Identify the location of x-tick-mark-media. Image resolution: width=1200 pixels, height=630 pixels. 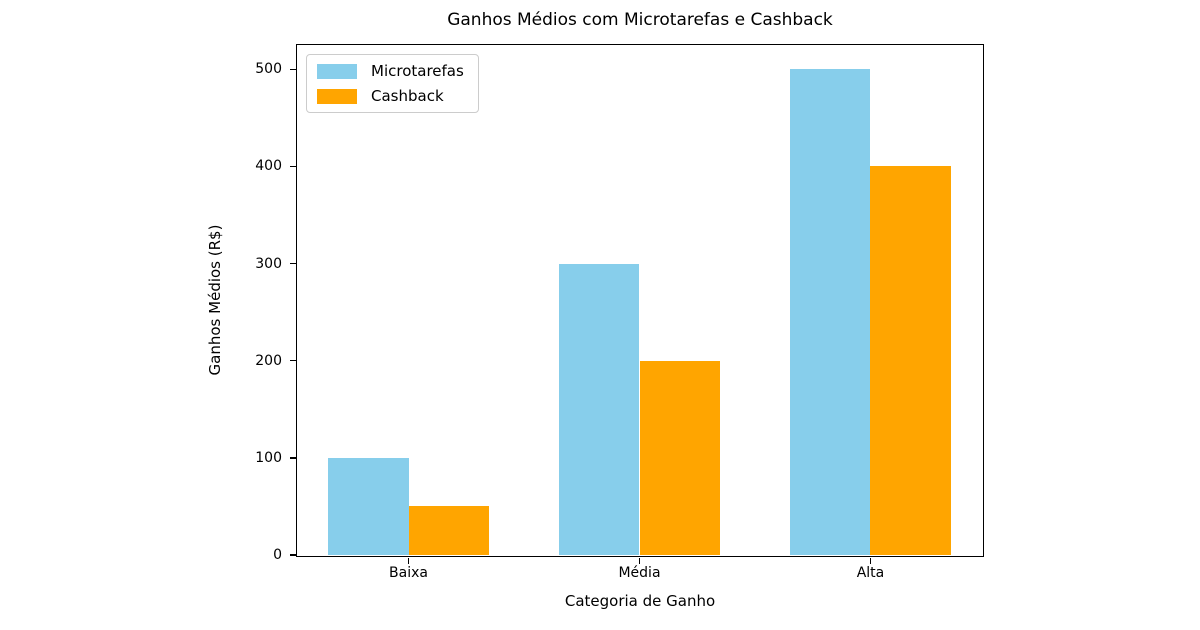
(639, 560).